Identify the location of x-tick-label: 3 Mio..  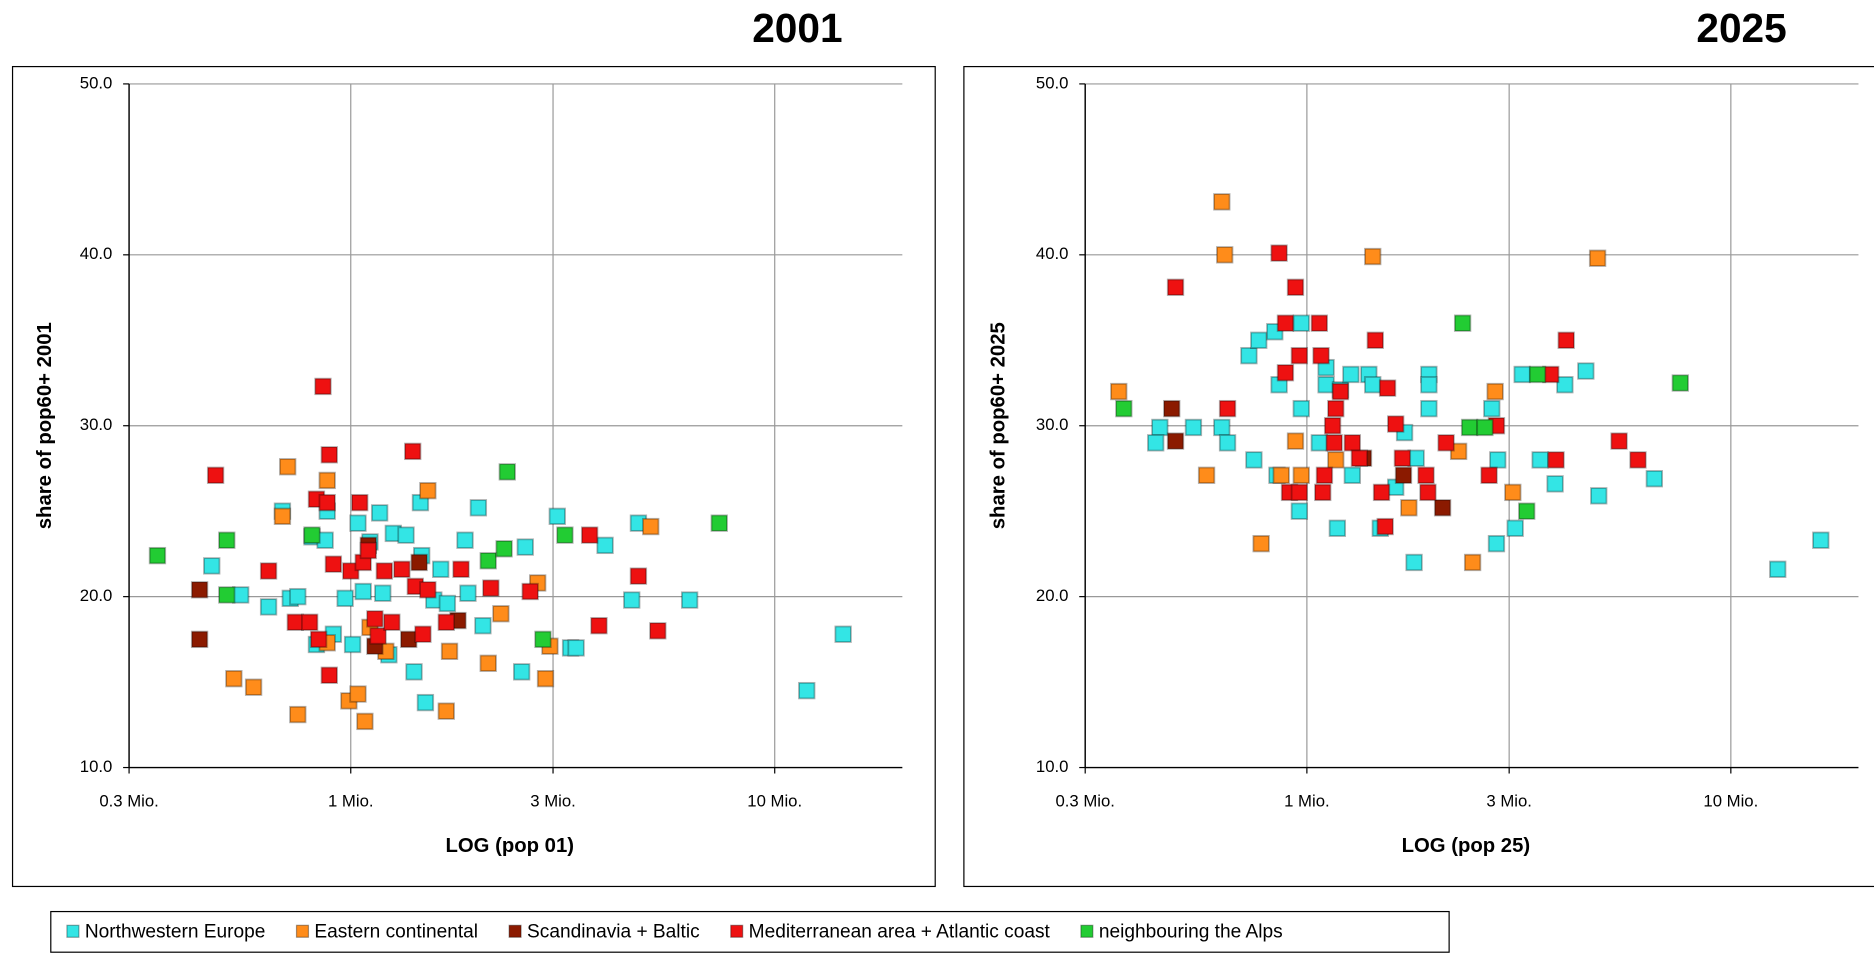
(1509, 801).